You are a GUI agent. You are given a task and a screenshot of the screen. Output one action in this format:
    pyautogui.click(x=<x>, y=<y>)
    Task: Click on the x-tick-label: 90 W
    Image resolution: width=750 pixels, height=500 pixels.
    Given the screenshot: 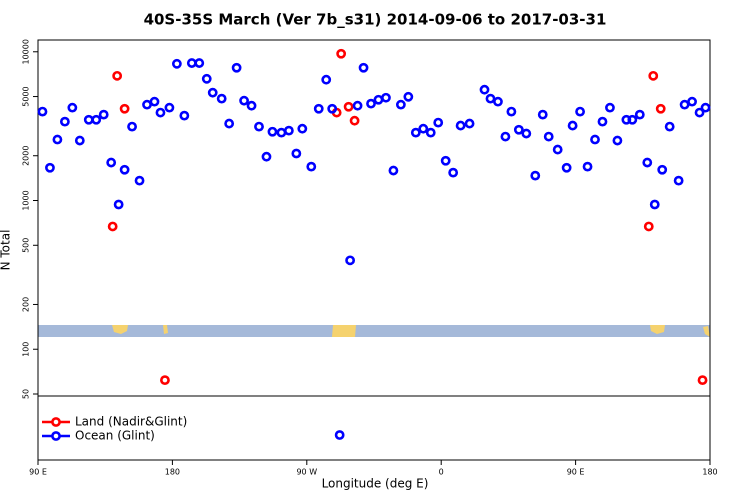 What is the action you would take?
    pyautogui.click(x=306, y=472)
    